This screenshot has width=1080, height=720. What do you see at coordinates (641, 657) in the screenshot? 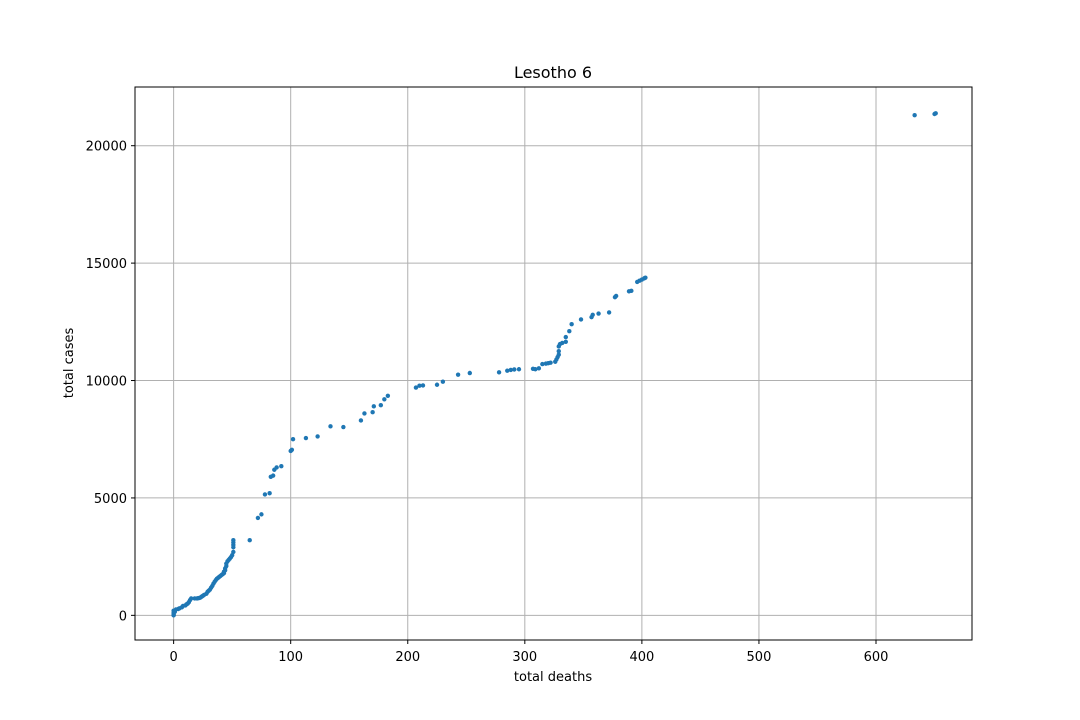
I see `x-tick-label: 400` at bounding box center [641, 657].